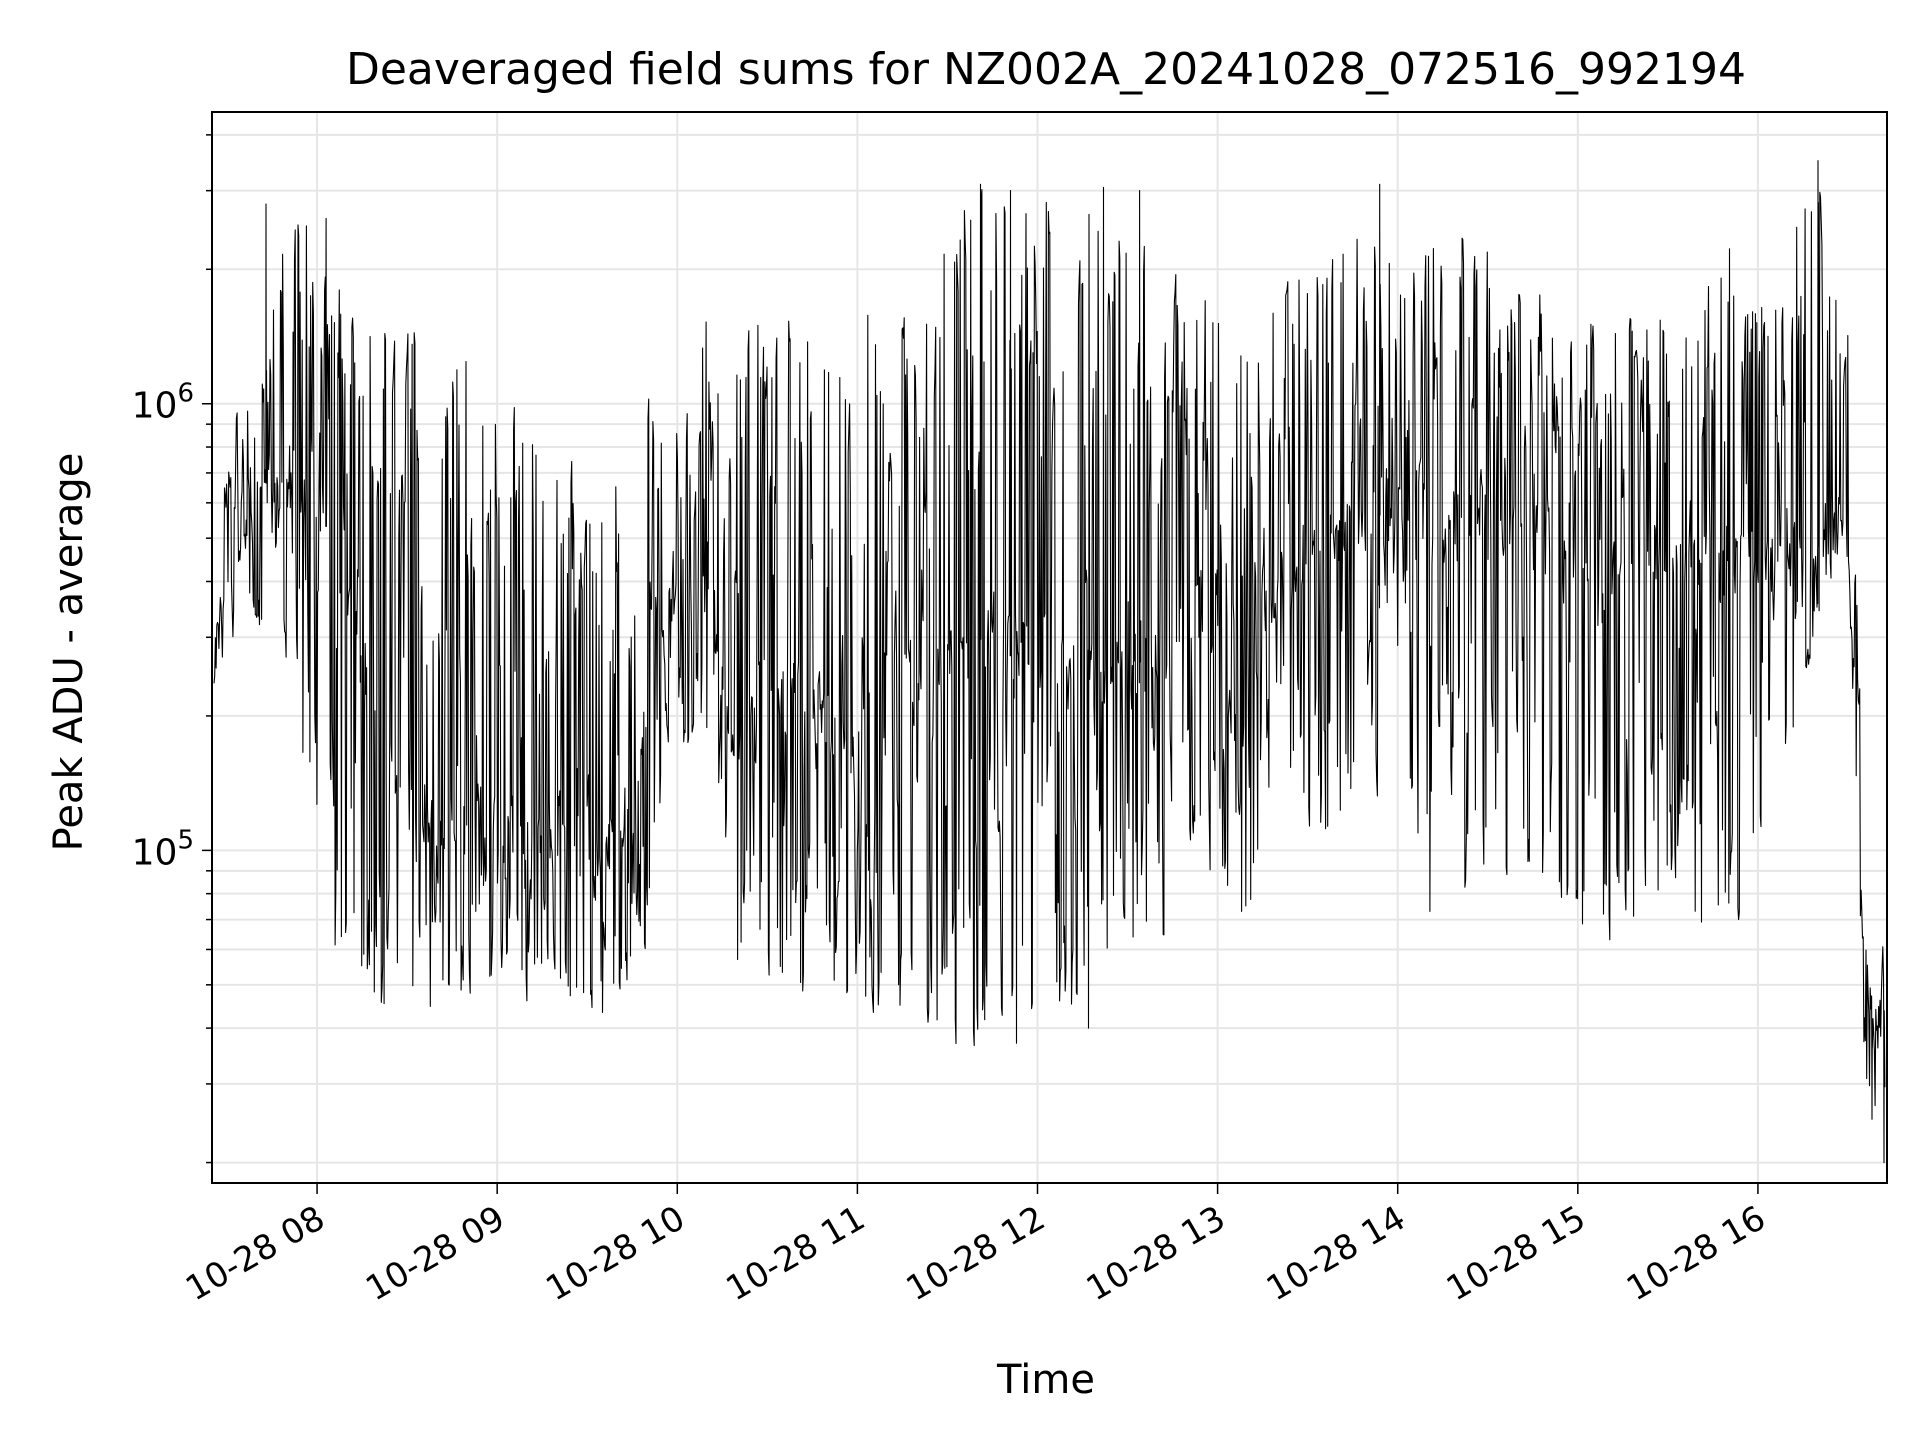  What do you see at coordinates (1045, 1380) in the screenshot?
I see `x-axis-label: Time` at bounding box center [1045, 1380].